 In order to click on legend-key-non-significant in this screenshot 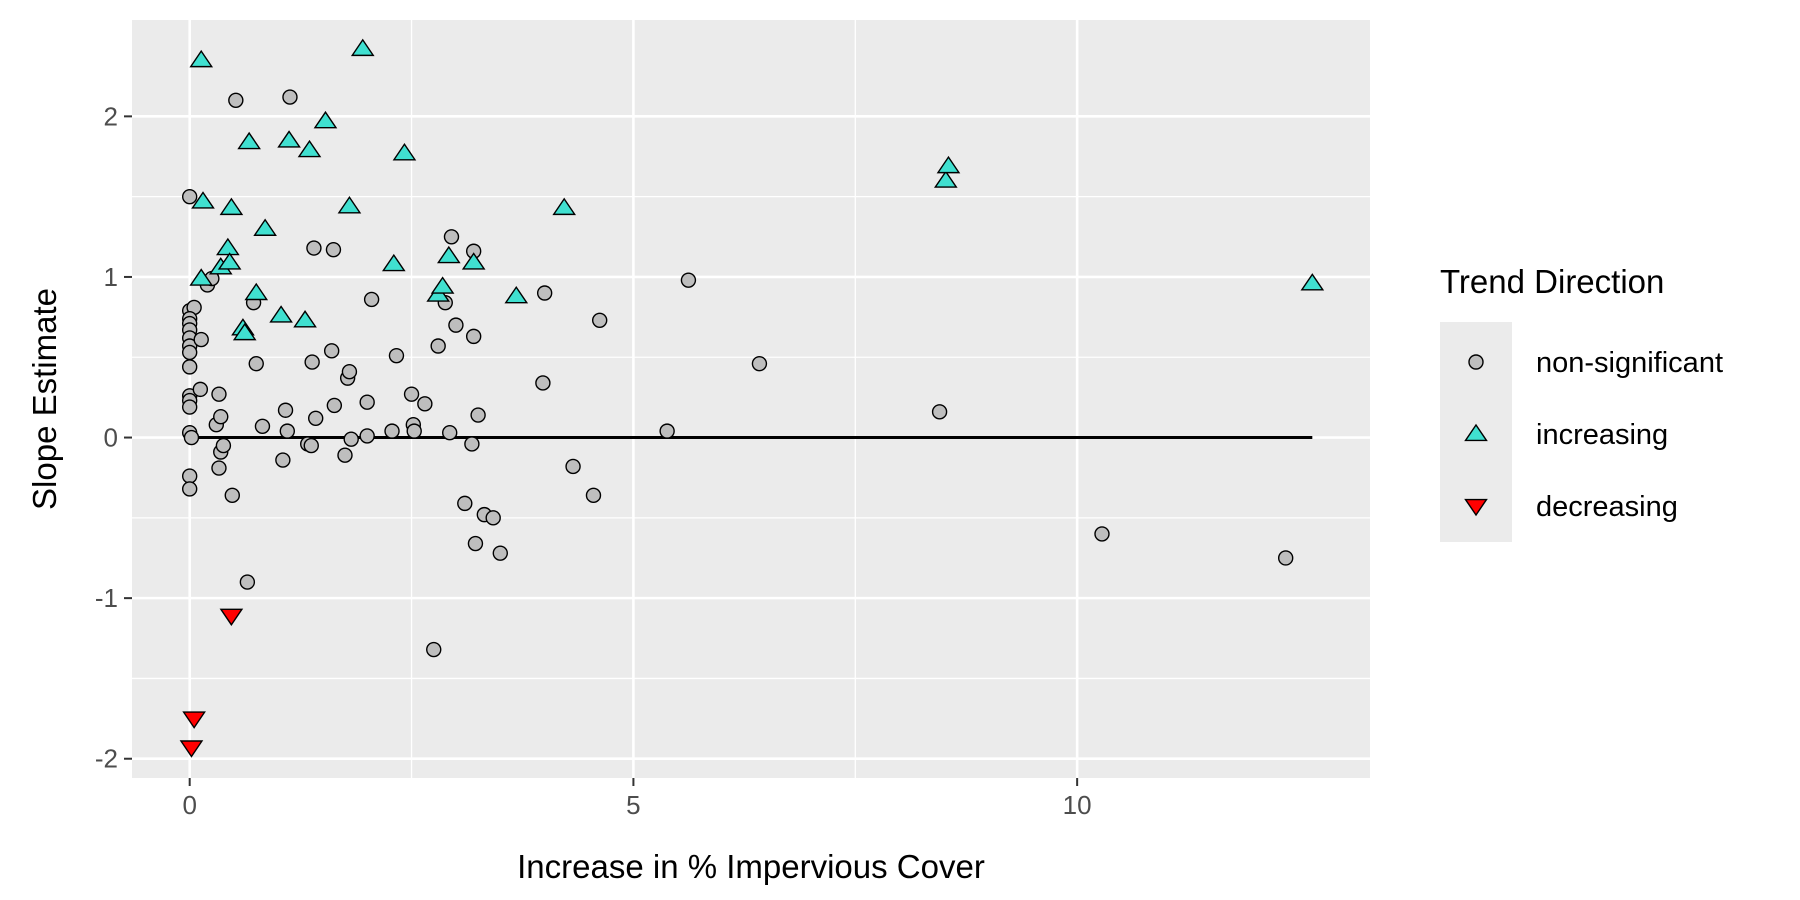, I will do `click(1476, 362)`.